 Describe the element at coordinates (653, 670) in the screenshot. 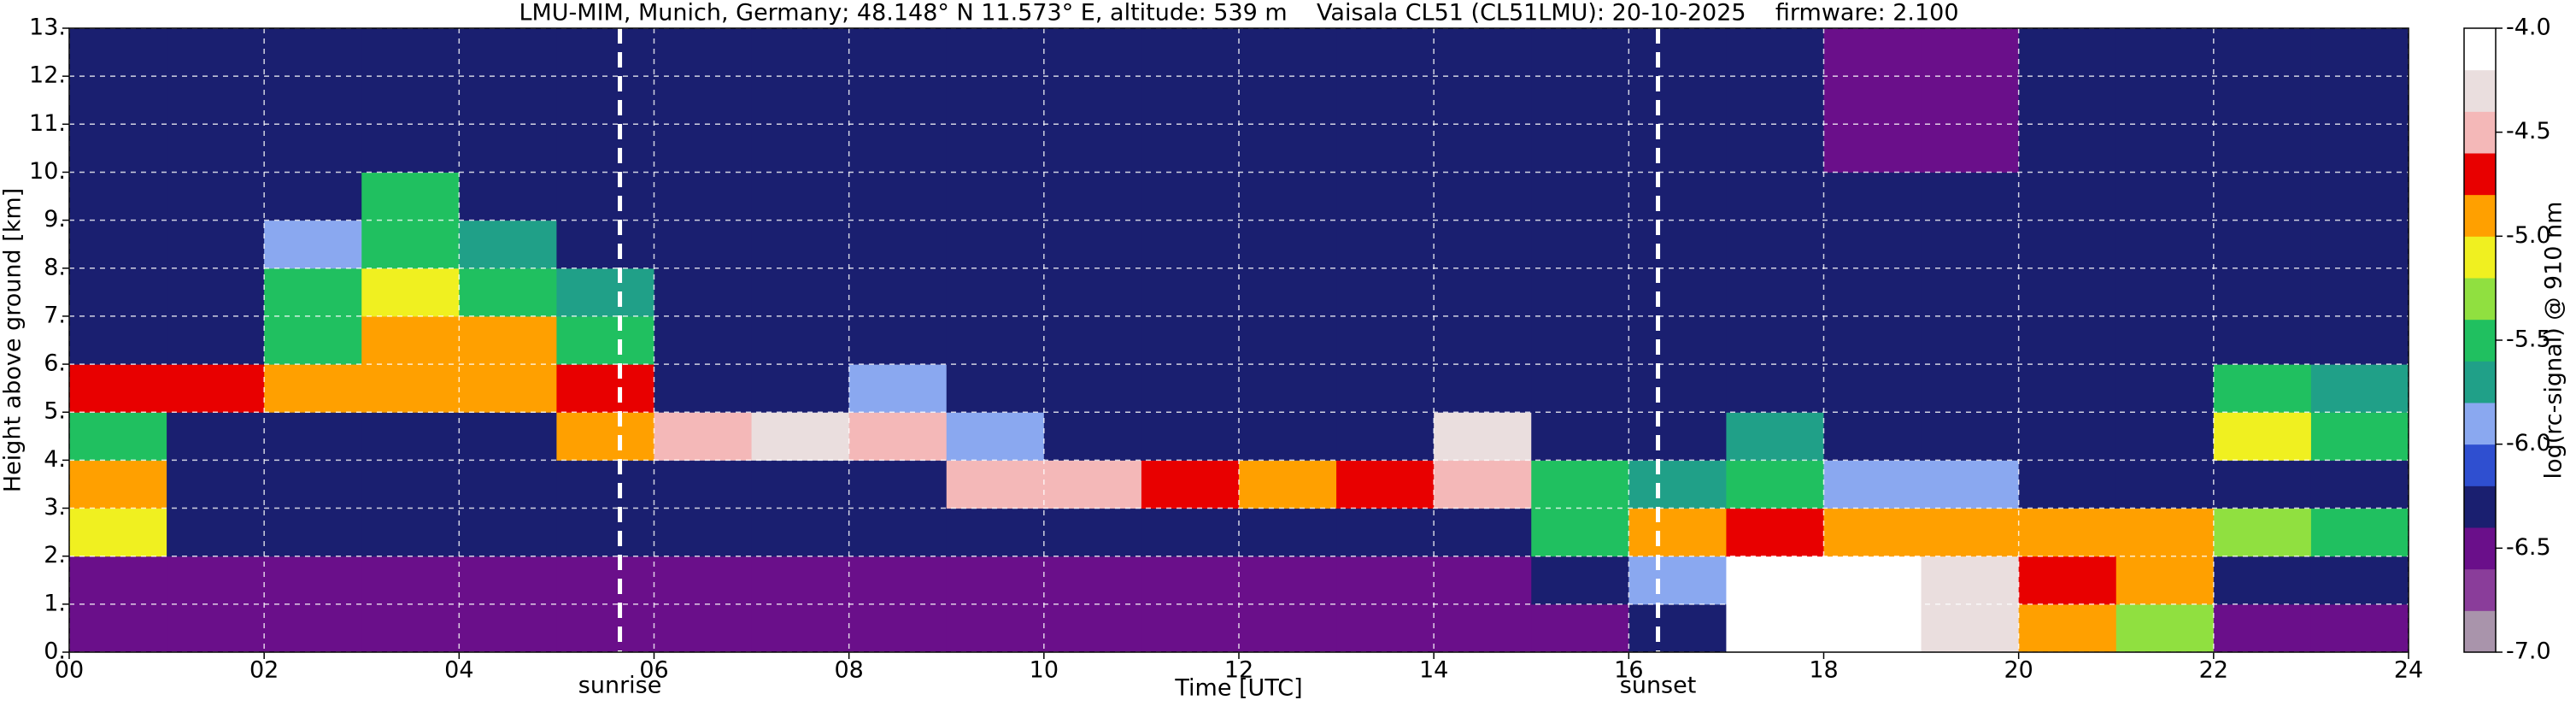

I see `x-tick-label: 06` at that location.